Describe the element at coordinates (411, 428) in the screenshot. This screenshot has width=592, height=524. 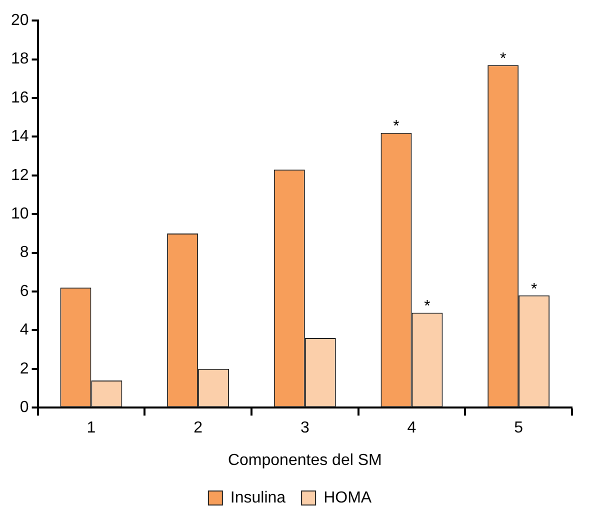
I see `x-tick-label: 4` at that location.